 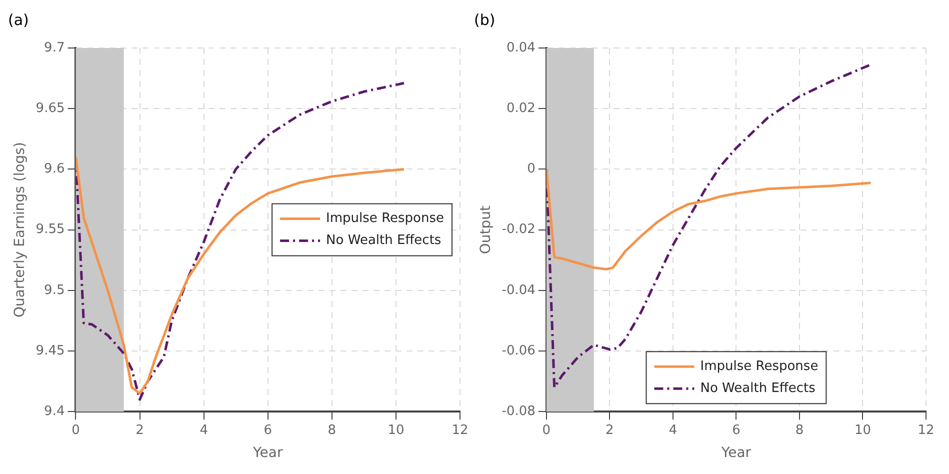 I want to click on y-tick-label: 0.02, so click(x=521, y=108).